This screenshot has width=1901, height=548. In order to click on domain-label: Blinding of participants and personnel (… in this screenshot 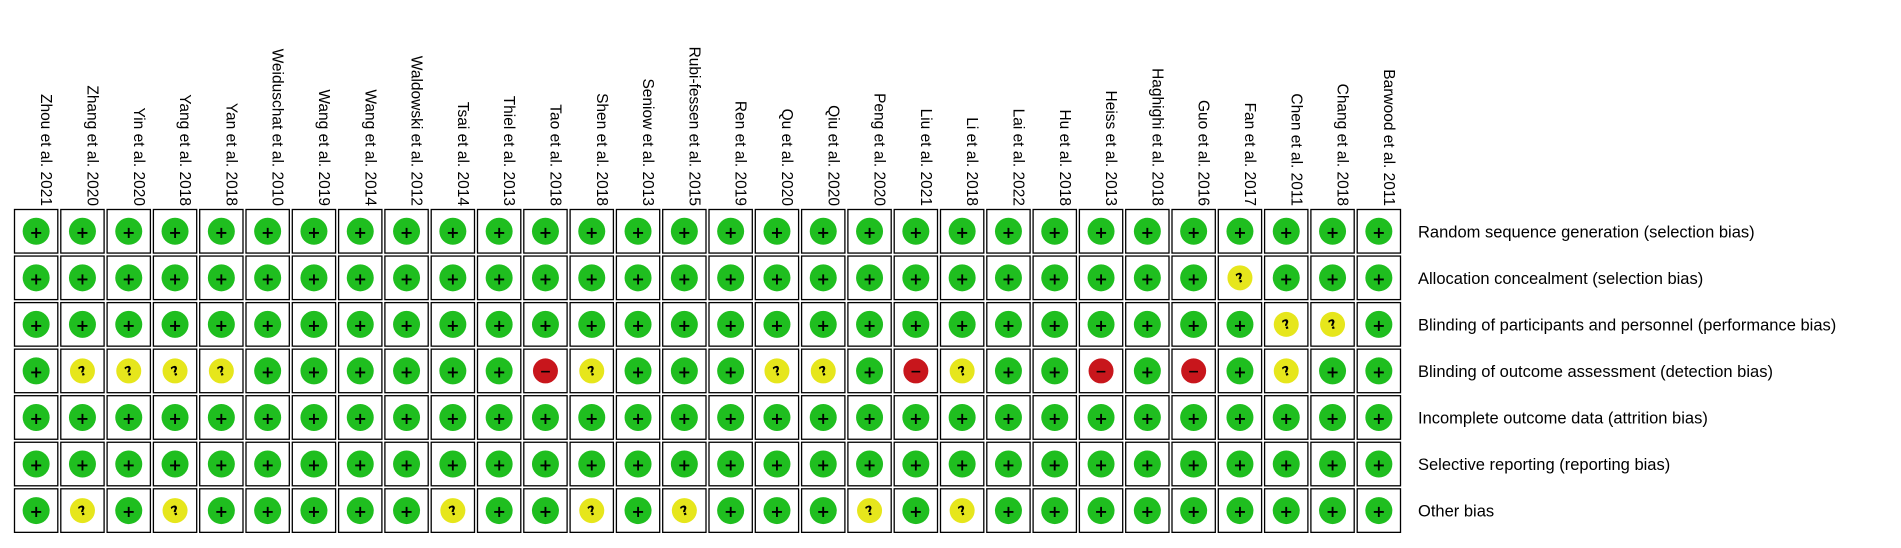, I will do `click(1627, 325)`.